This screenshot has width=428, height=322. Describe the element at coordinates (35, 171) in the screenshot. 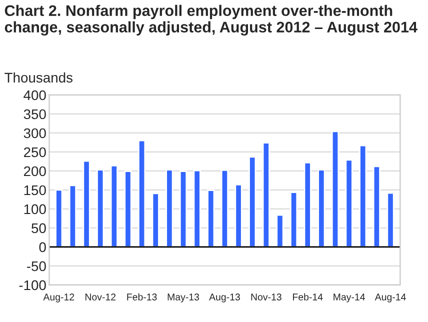

I see `y-tick-label: 200` at that location.